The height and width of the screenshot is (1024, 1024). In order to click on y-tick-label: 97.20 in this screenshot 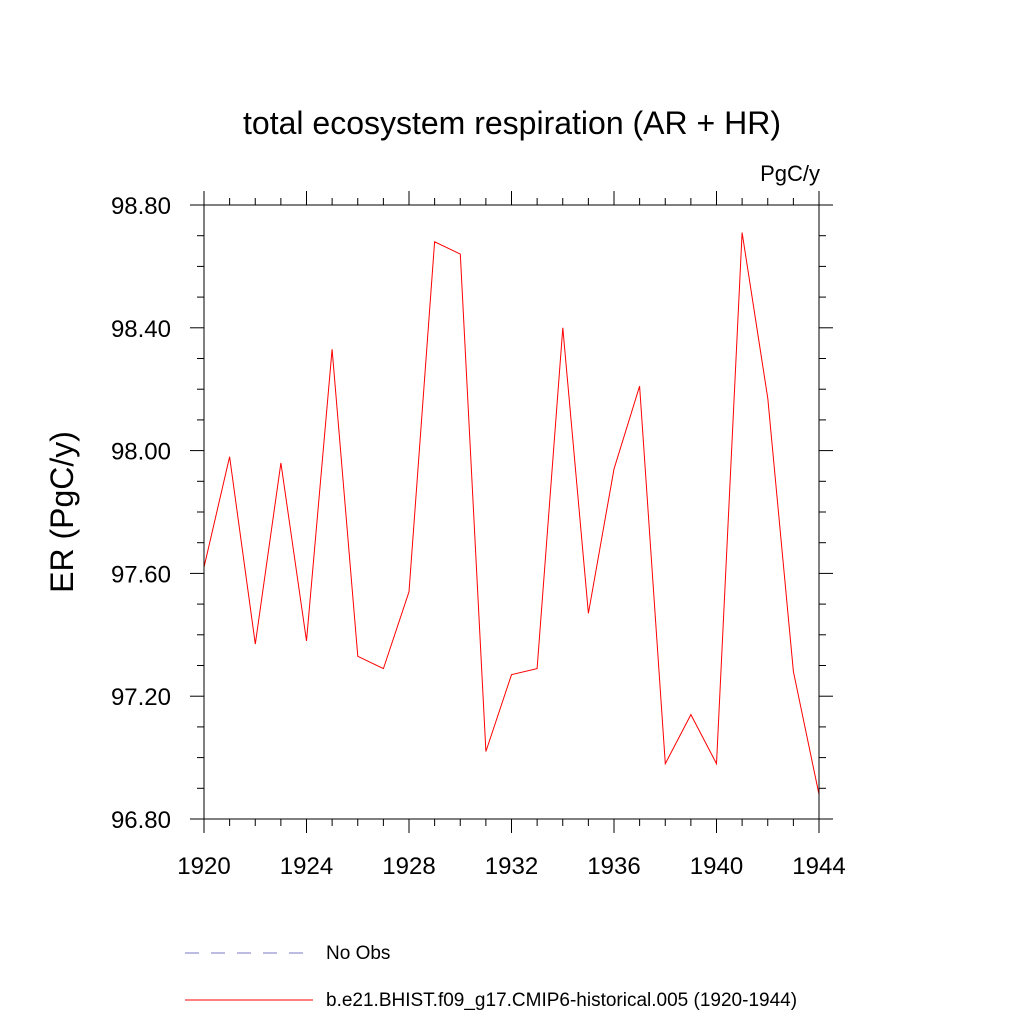, I will do `click(141, 697)`.